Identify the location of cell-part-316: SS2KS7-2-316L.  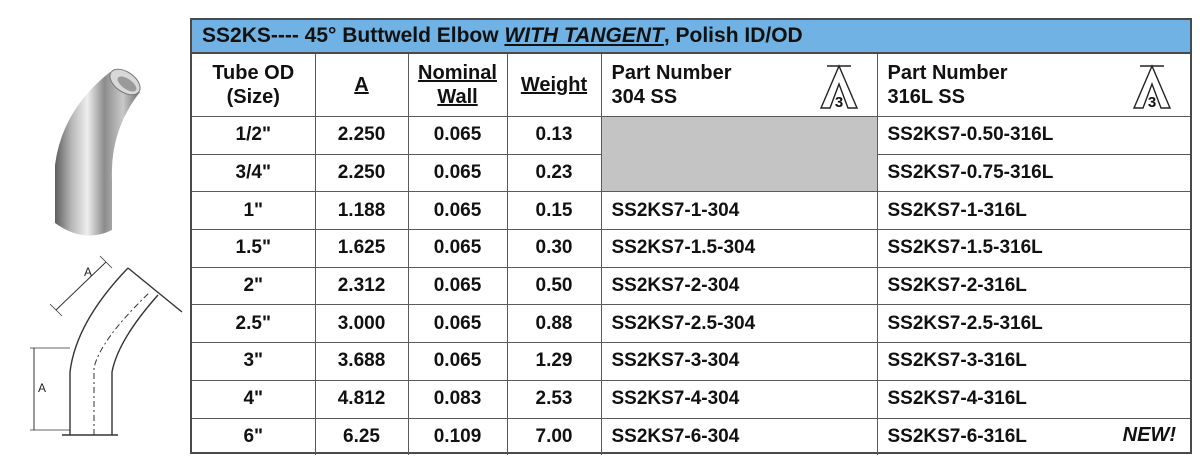
(1033, 286).